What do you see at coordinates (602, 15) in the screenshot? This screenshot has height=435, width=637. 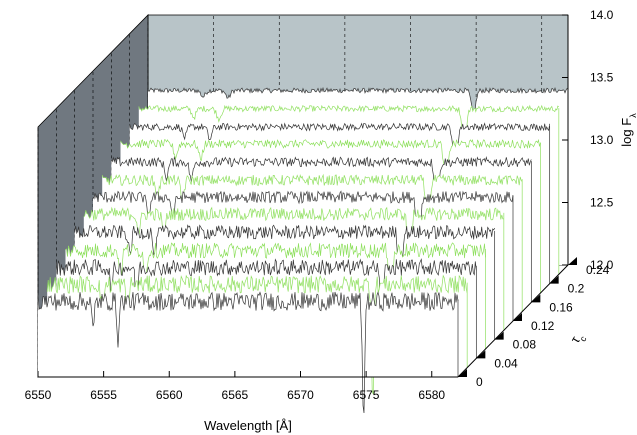 I see `z-tick-label: 14.0` at bounding box center [602, 15].